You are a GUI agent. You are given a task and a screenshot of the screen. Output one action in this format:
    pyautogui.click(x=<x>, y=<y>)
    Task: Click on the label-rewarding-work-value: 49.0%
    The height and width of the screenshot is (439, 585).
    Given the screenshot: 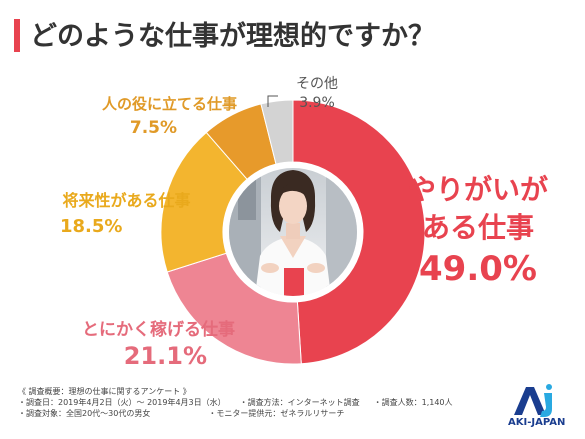 What is the action you would take?
    pyautogui.click(x=478, y=269)
    